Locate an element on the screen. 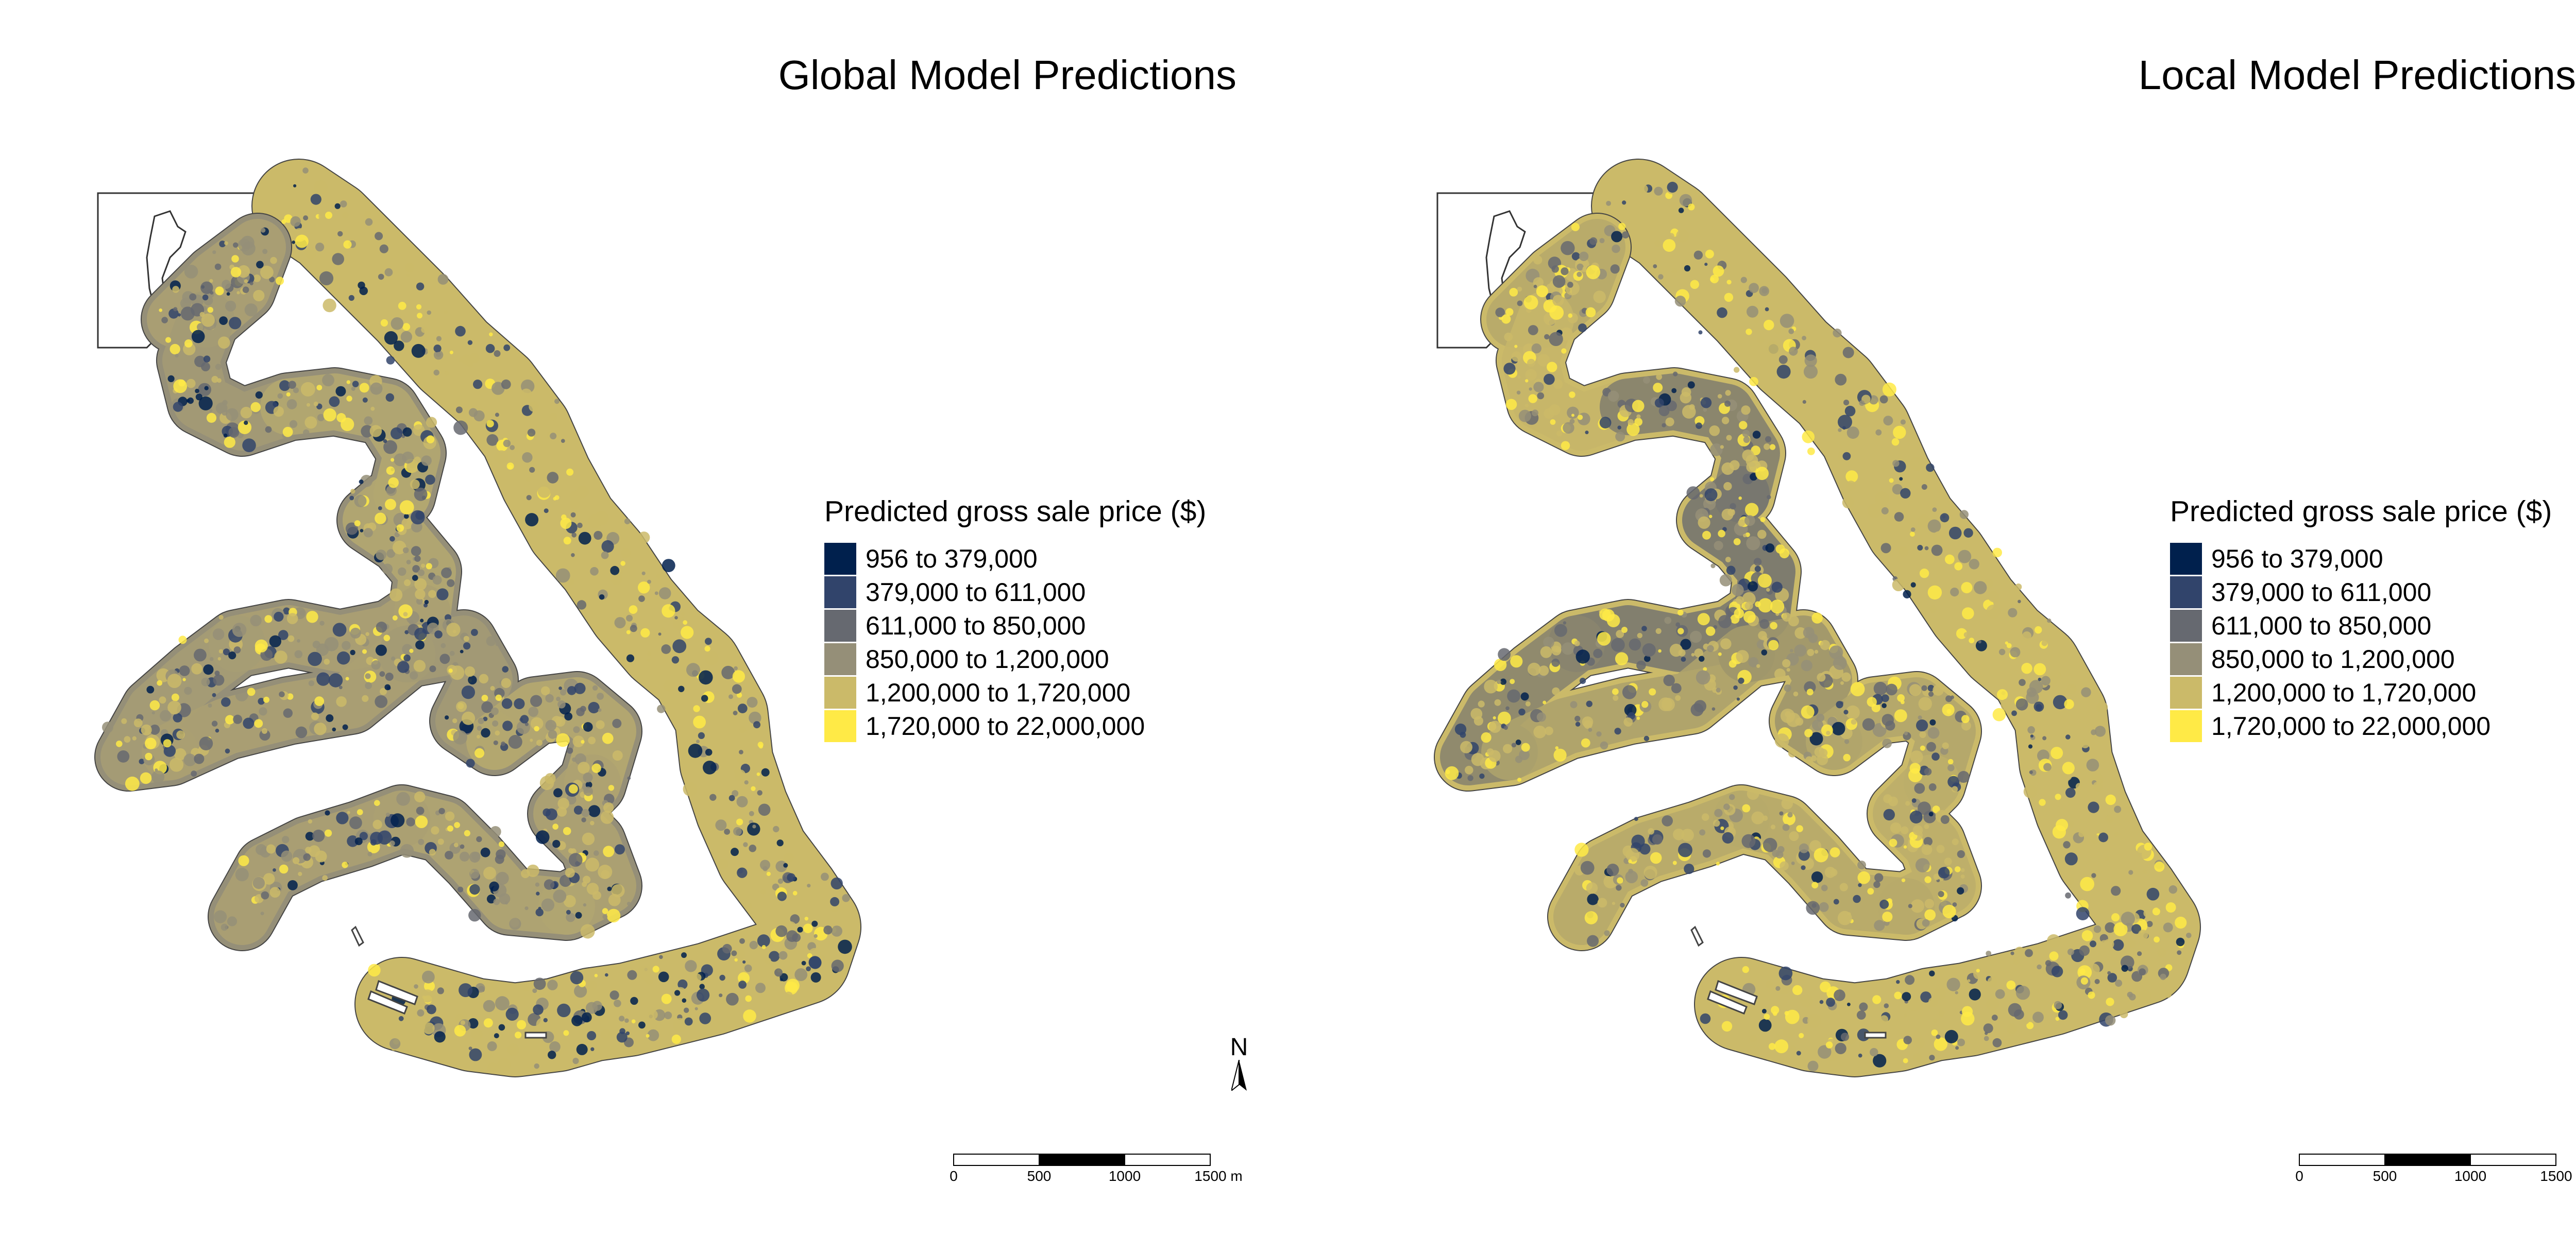 This screenshot has height=1236, width=2576. map-title: Local Model Predictions is located at coordinates (2357, 75).